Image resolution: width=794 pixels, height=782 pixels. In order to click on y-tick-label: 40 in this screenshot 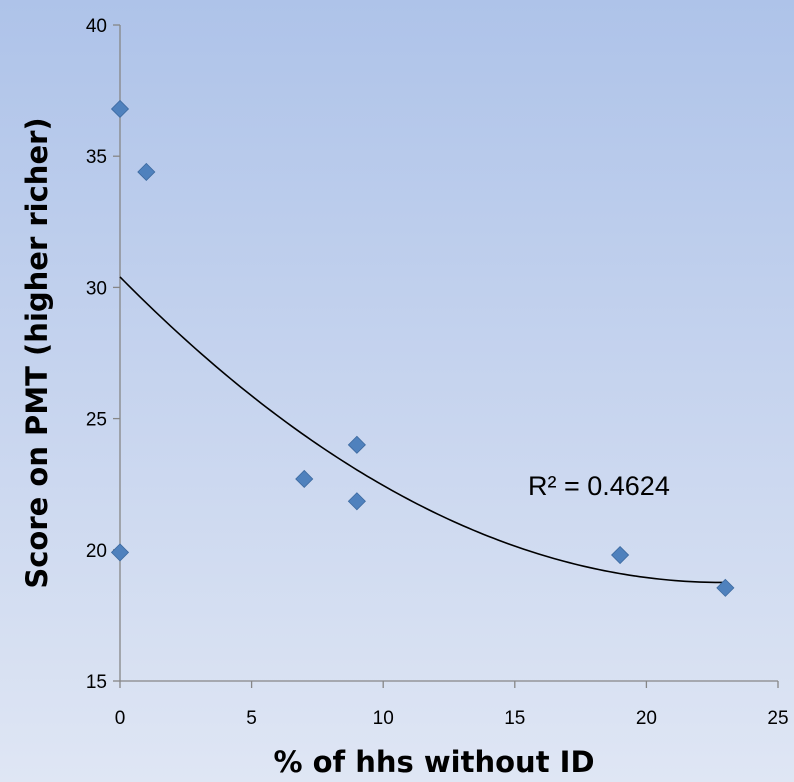, I will do `click(96, 26)`.